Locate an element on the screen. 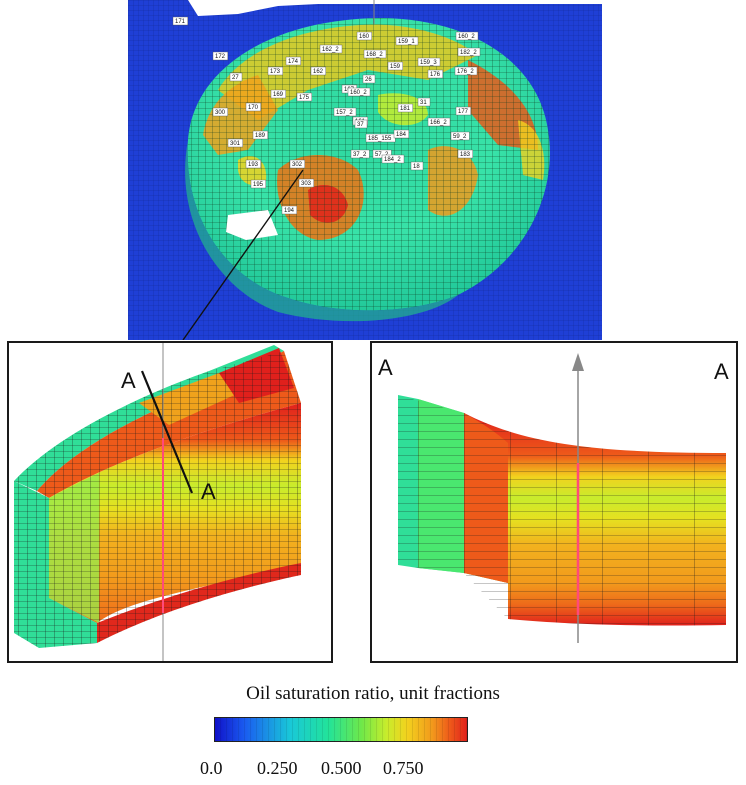  well-label: 159_3 is located at coordinates (429, 62).